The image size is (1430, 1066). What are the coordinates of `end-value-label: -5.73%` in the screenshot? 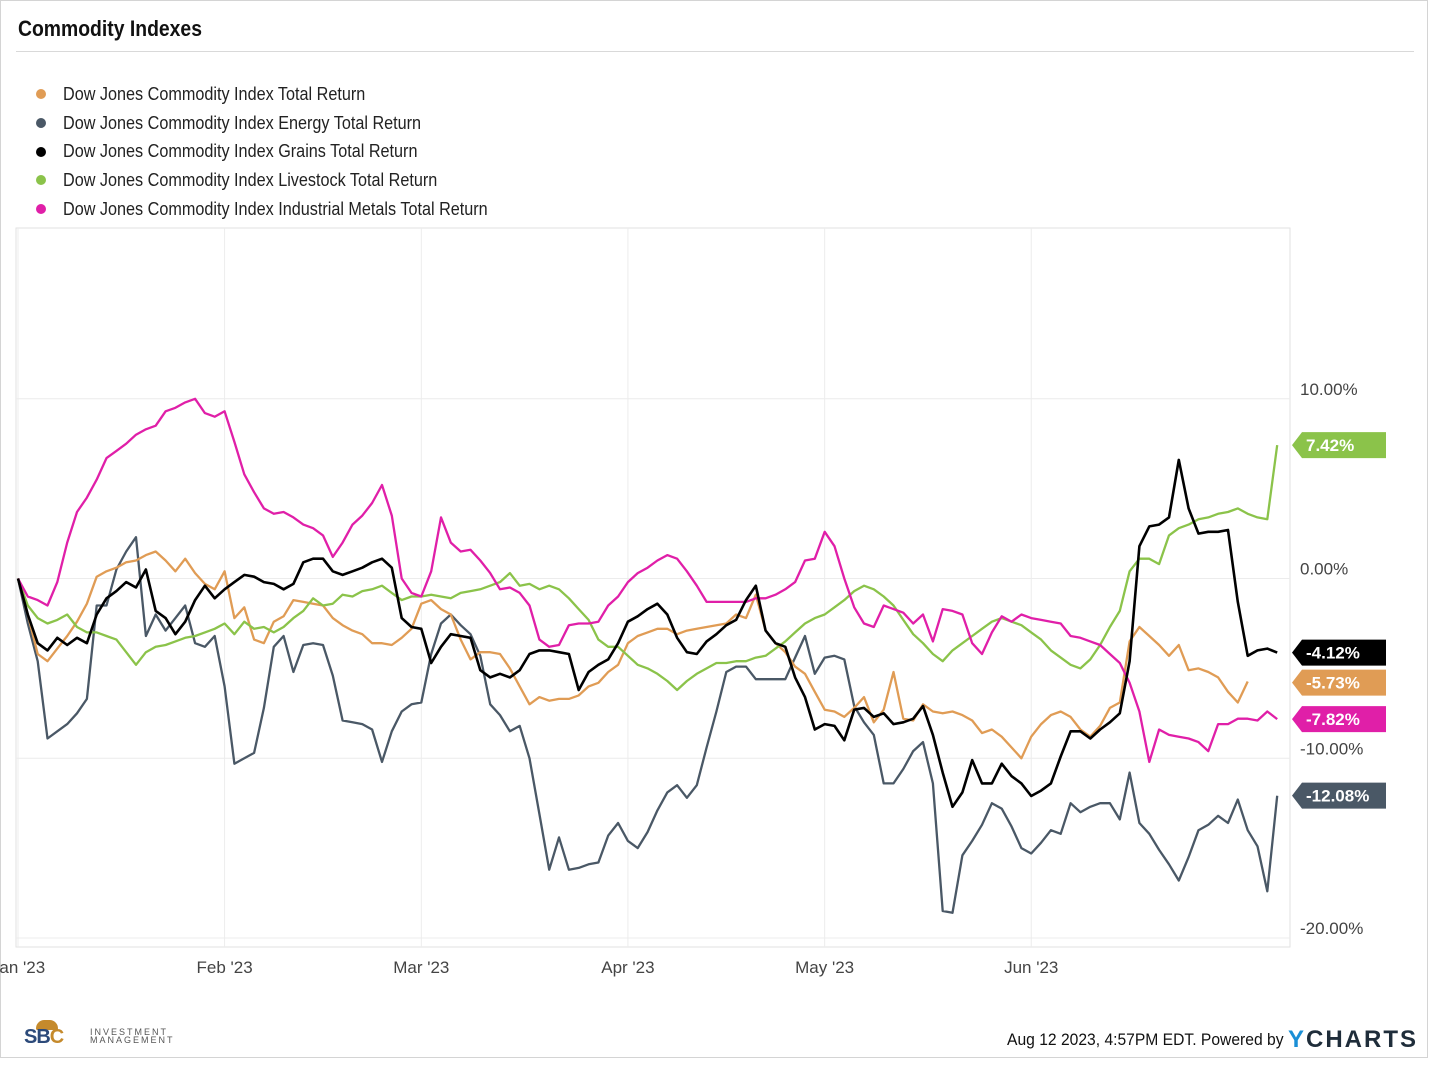 It's located at (1339, 682).